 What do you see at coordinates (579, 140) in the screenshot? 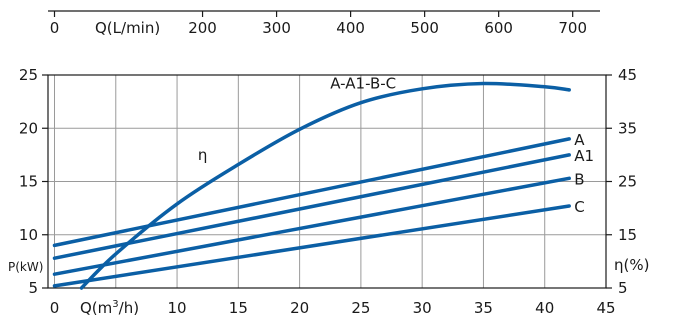
I see `series-label-a: A` at bounding box center [579, 140].